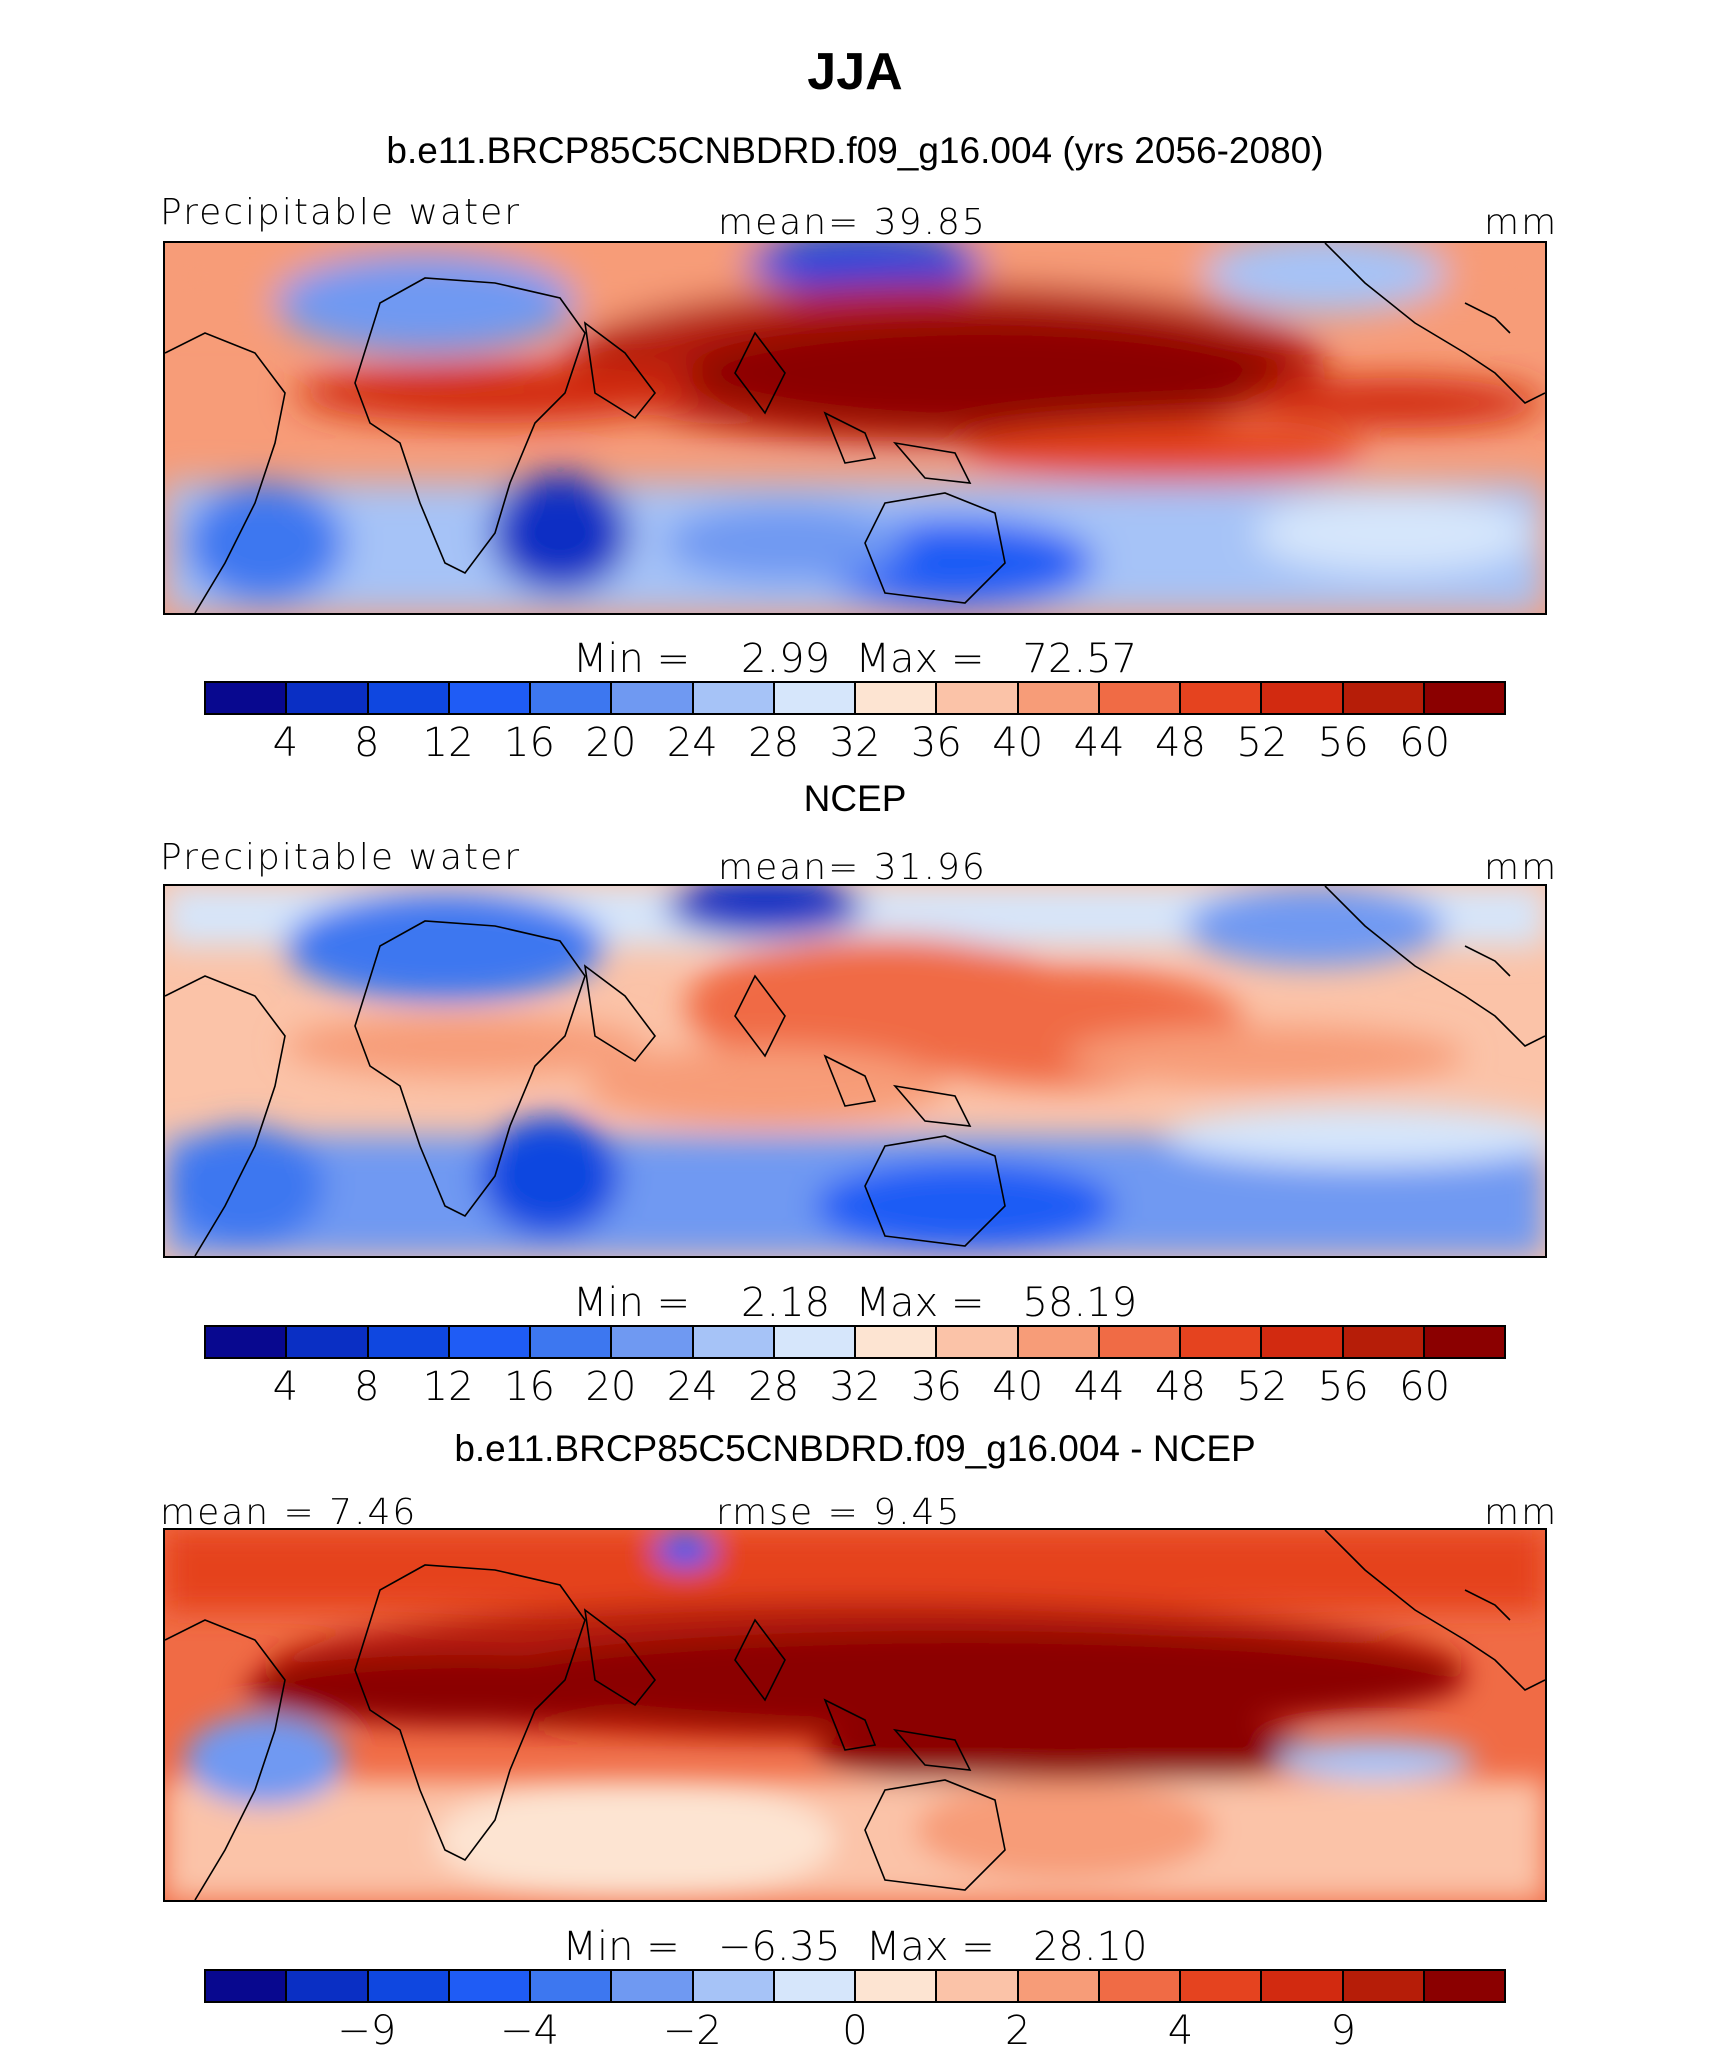 This screenshot has height=2064, width=1710. I want to click on panel1-tick-label: 32, so click(855, 743).